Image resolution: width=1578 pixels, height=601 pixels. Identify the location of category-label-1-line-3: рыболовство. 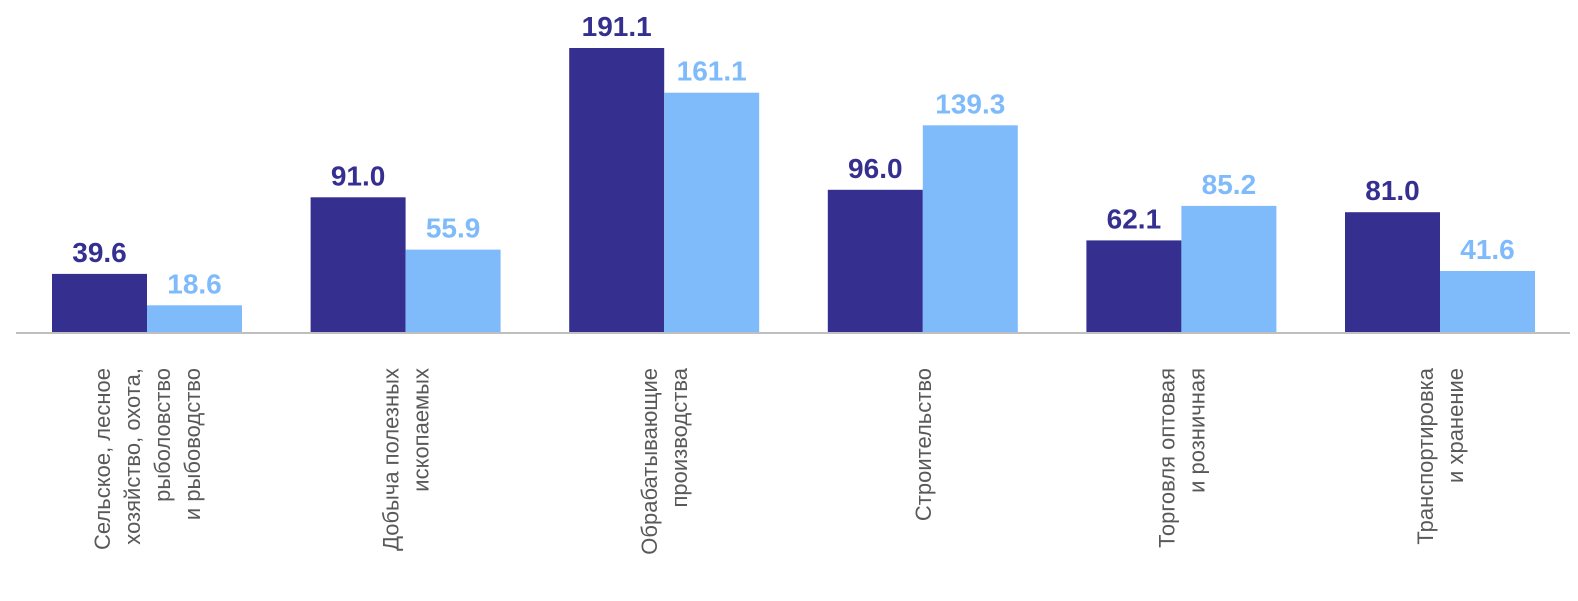
(162, 435).